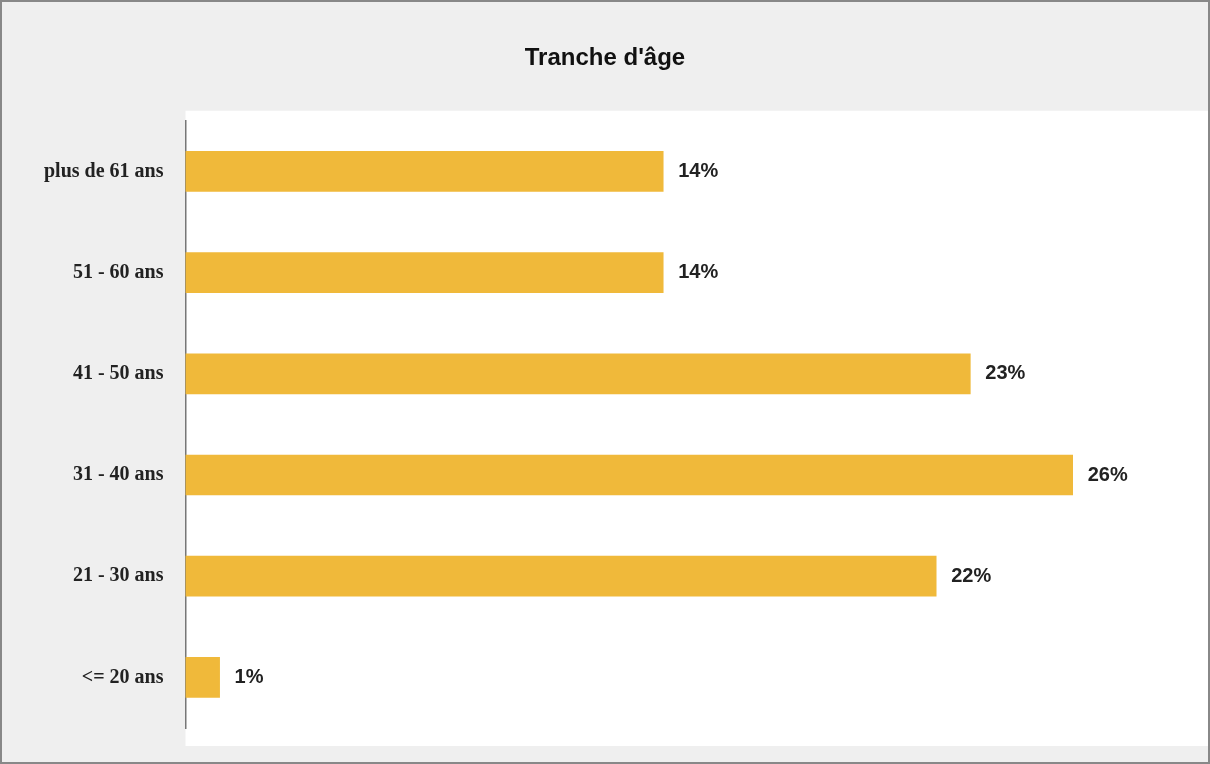 This screenshot has width=1210, height=764. Describe the element at coordinates (103, 170) in the screenshot. I see `y-tick-label: plus de 61 ans` at that location.